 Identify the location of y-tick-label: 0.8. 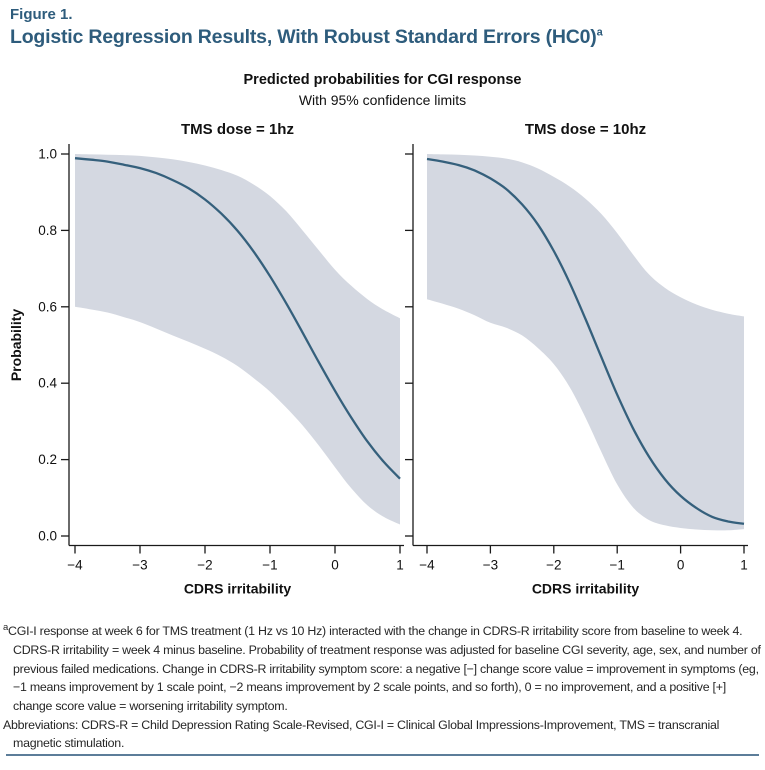
(47, 230).